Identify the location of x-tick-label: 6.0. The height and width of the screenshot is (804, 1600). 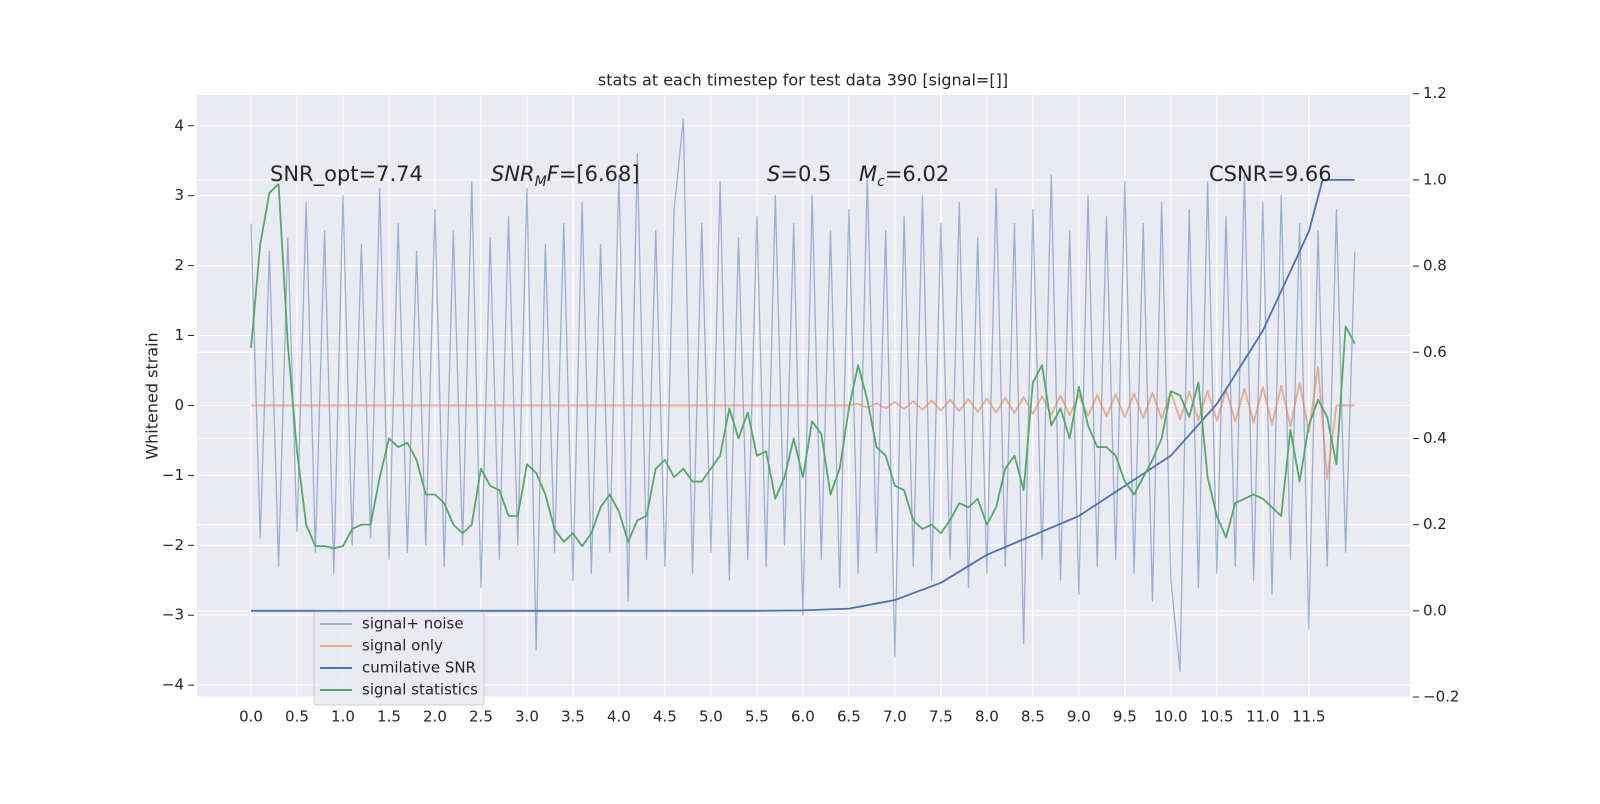
(803, 717).